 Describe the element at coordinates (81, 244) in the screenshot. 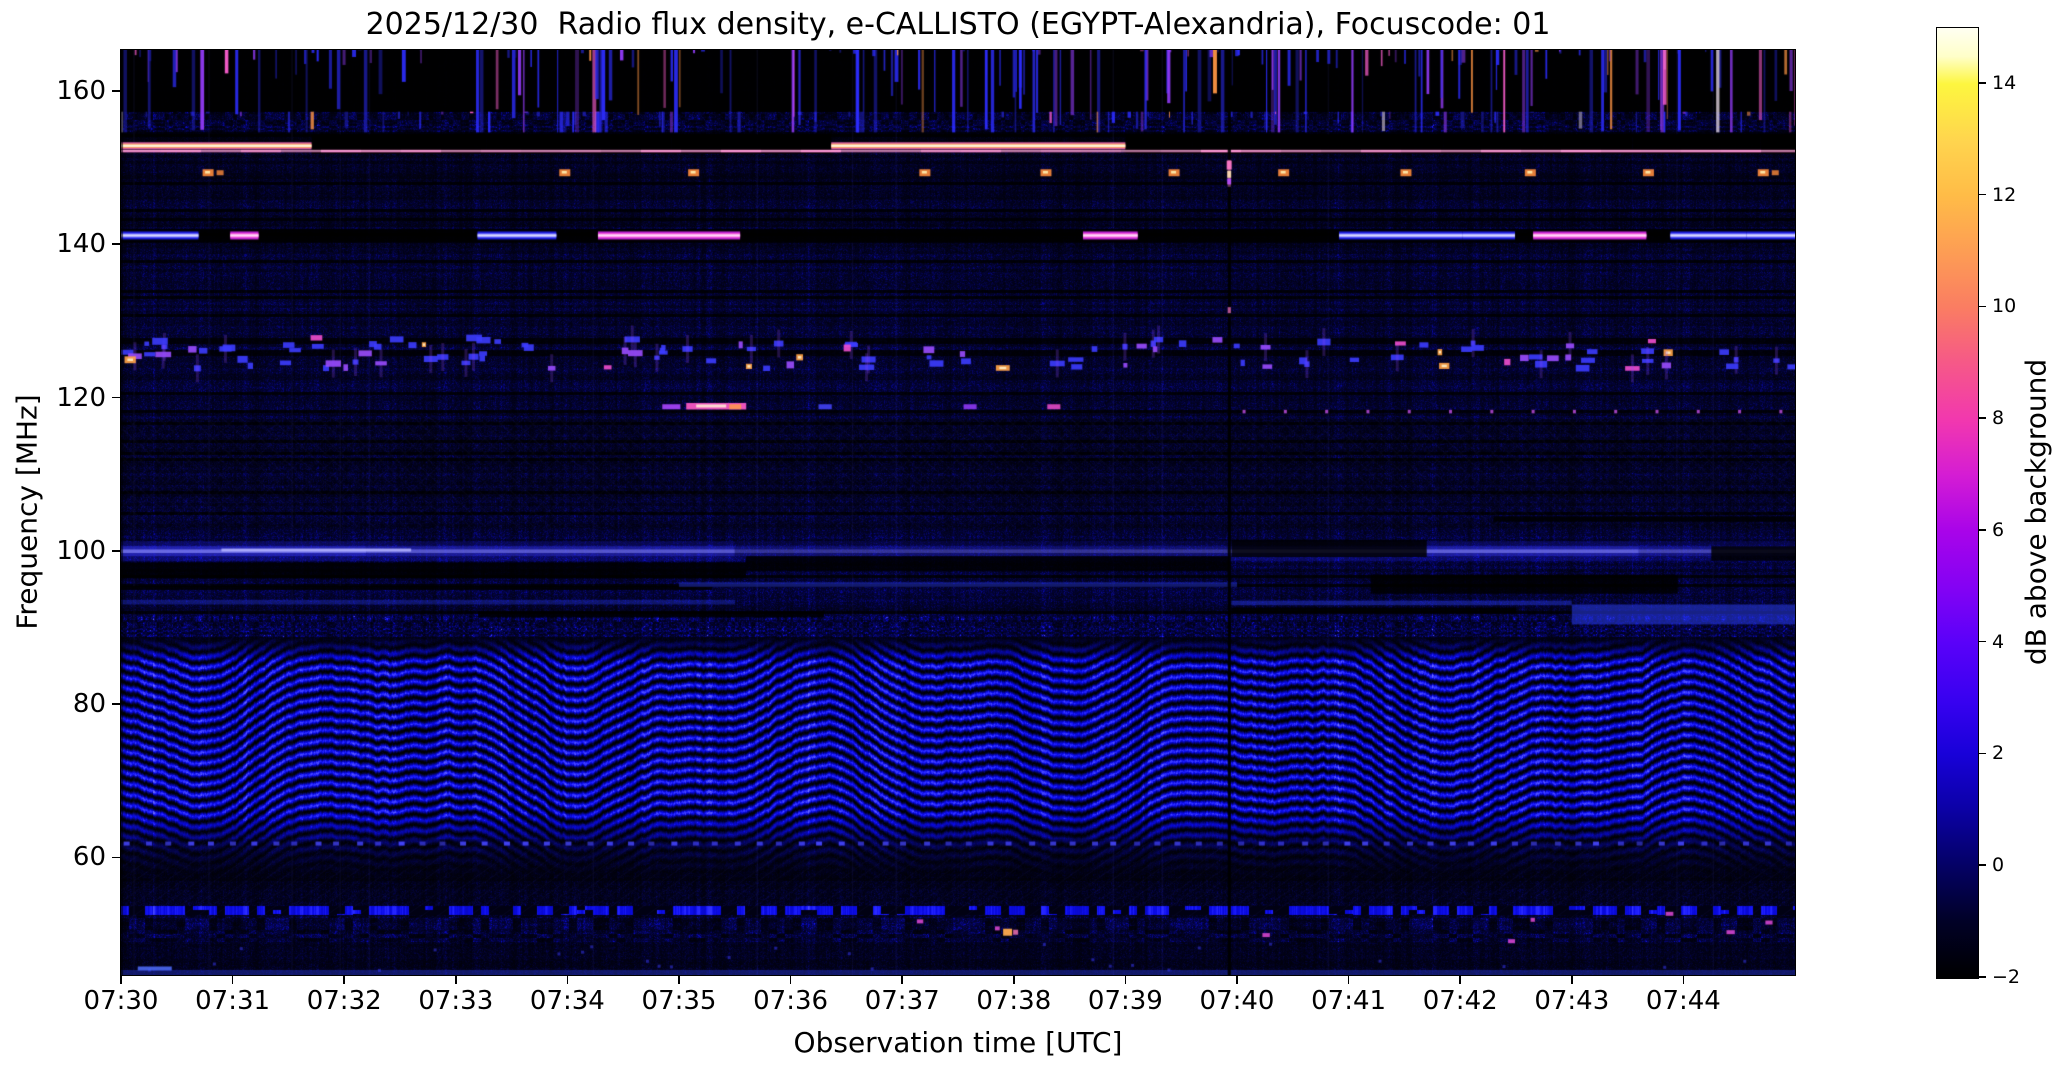

I see `y-tick-label: 140` at that location.